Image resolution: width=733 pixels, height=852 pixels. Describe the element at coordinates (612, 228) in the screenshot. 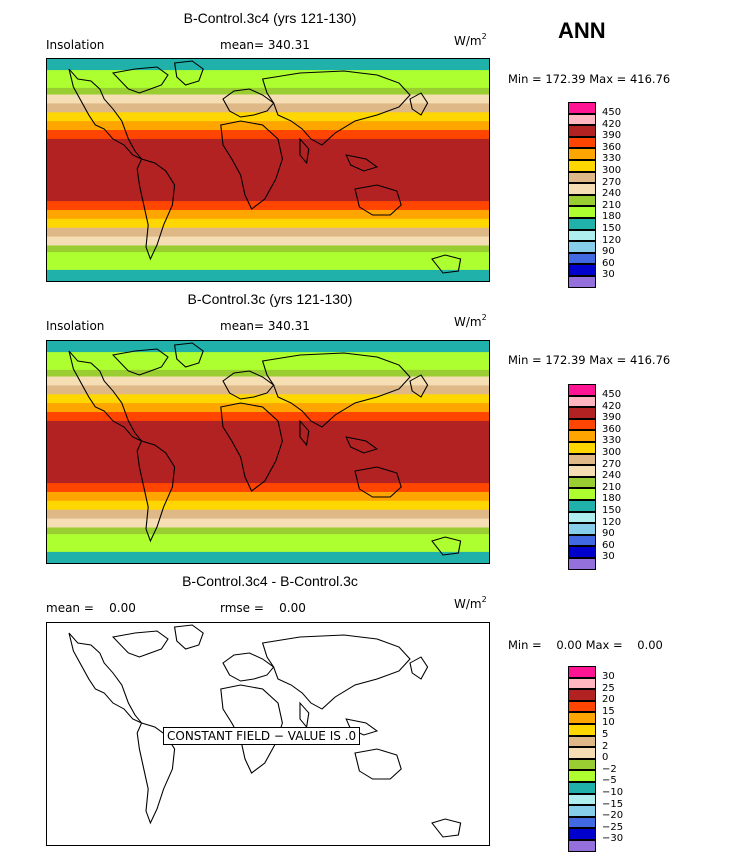

I see `legend-tick-label: 150` at that location.